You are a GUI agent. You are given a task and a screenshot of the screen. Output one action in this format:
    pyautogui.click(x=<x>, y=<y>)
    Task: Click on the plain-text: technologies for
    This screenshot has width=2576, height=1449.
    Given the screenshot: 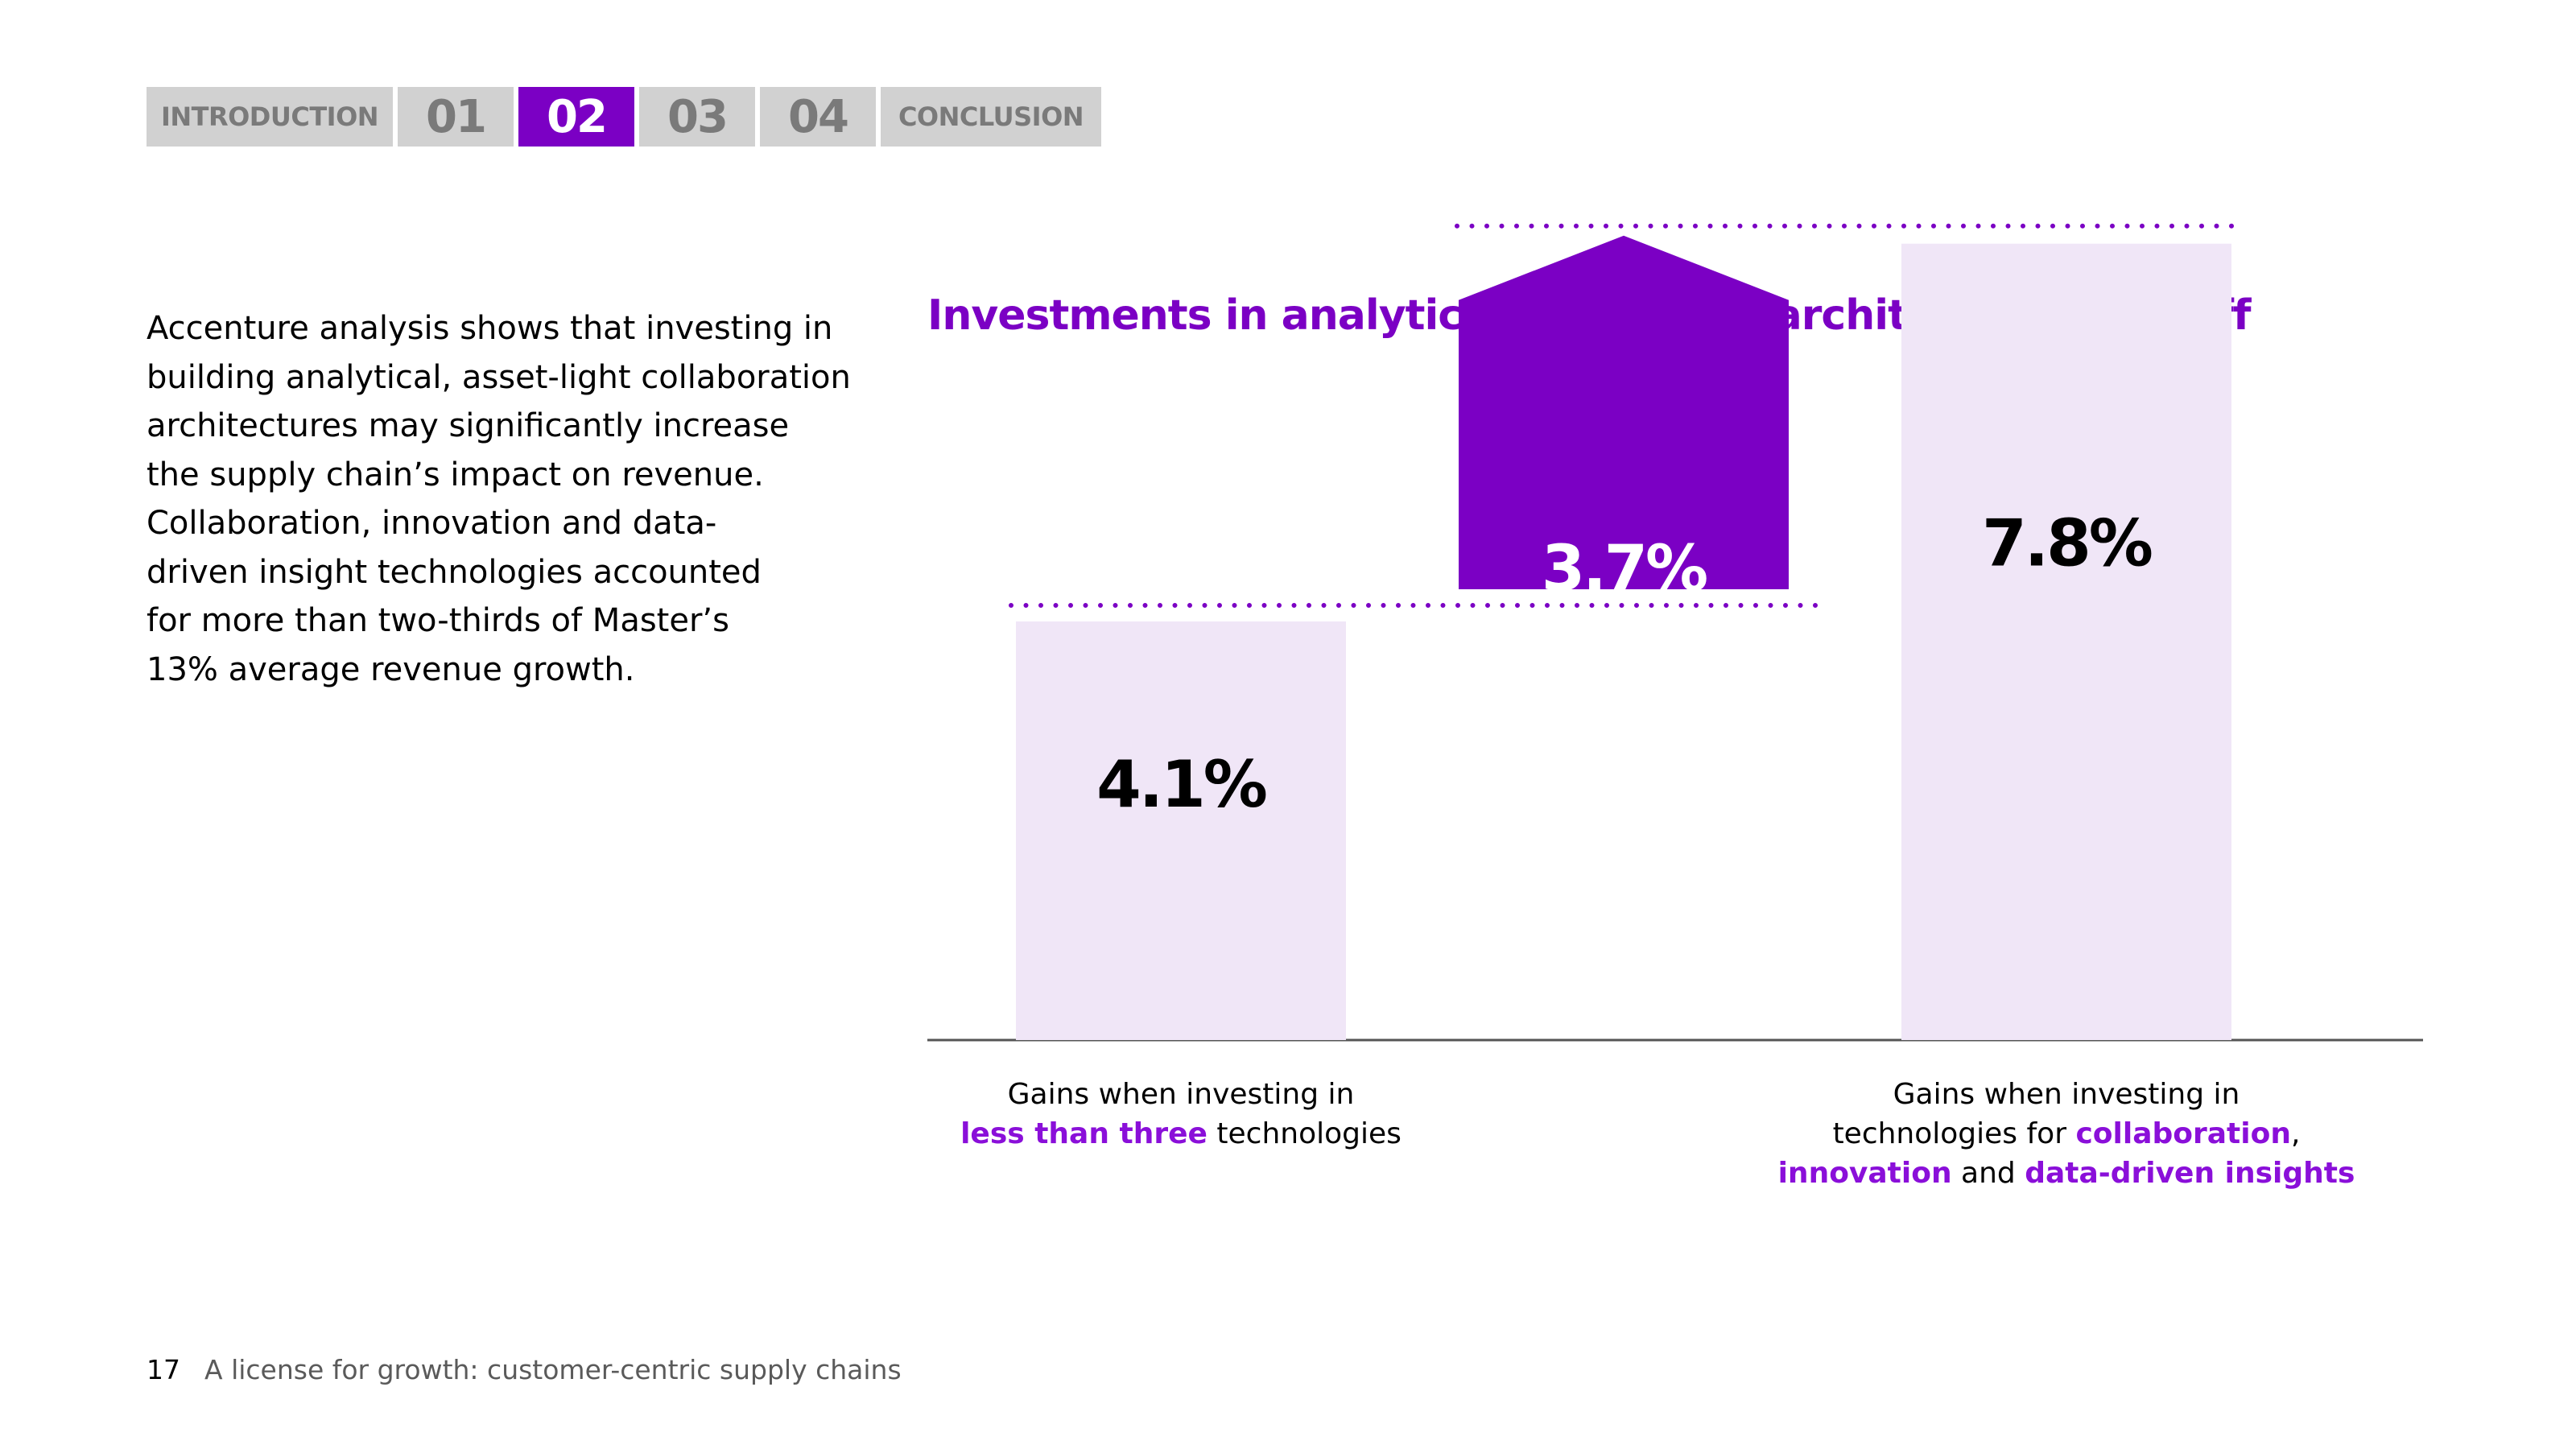 What is the action you would take?
    pyautogui.click(x=1954, y=1133)
    